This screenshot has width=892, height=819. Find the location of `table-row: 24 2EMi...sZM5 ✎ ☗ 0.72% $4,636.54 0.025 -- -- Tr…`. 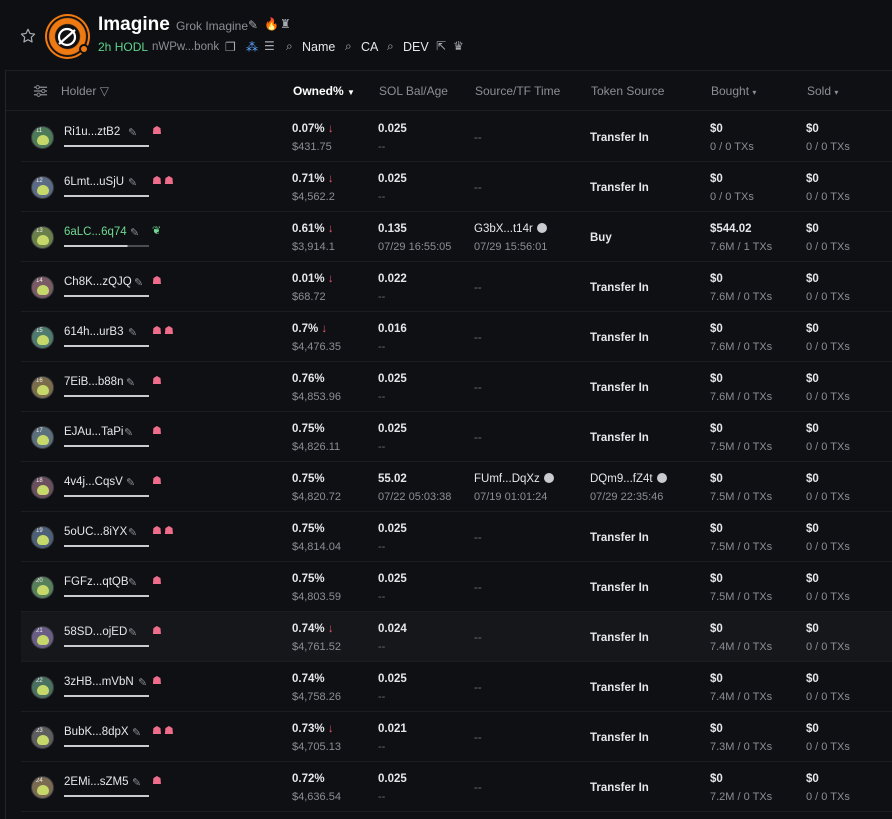

table-row: 24 2EMi...sZM5 ✎ ☗ 0.72% $4,636.54 0.025 -- -- Tr… is located at coordinates (456, 787).